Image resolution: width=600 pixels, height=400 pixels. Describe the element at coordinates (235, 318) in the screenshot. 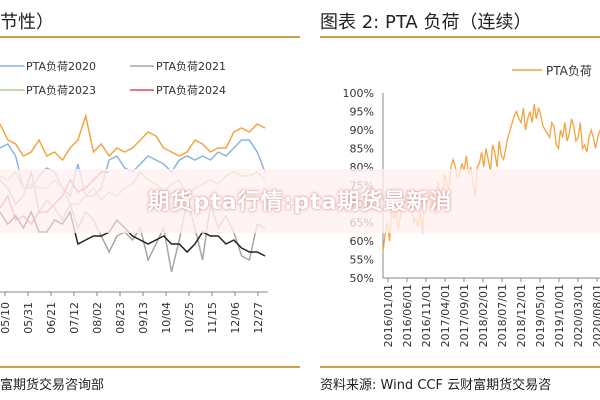

I see `left-x-tick-label: 12/06` at that location.